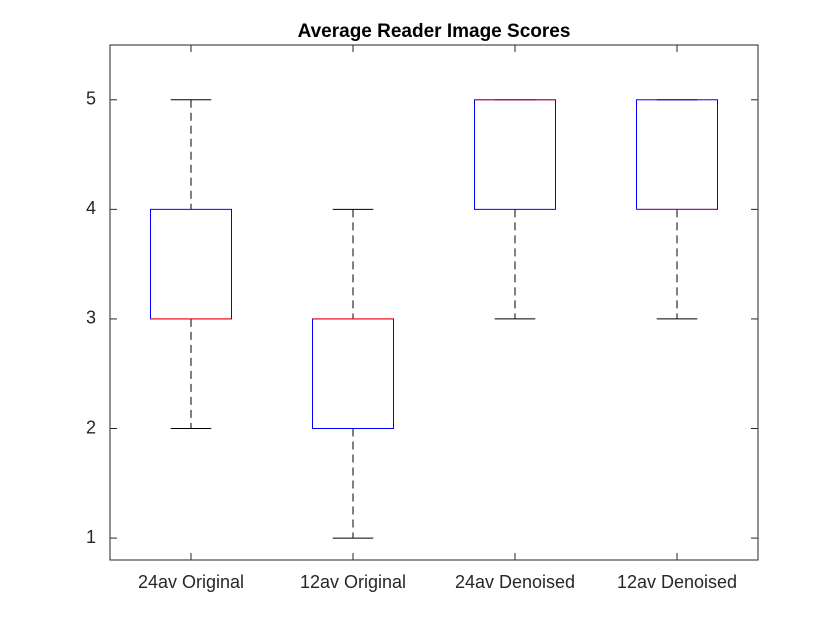 The width and height of the screenshot is (840, 630). Describe the element at coordinates (191, 582) in the screenshot. I see `x-tick-label: 24av Original` at that location.